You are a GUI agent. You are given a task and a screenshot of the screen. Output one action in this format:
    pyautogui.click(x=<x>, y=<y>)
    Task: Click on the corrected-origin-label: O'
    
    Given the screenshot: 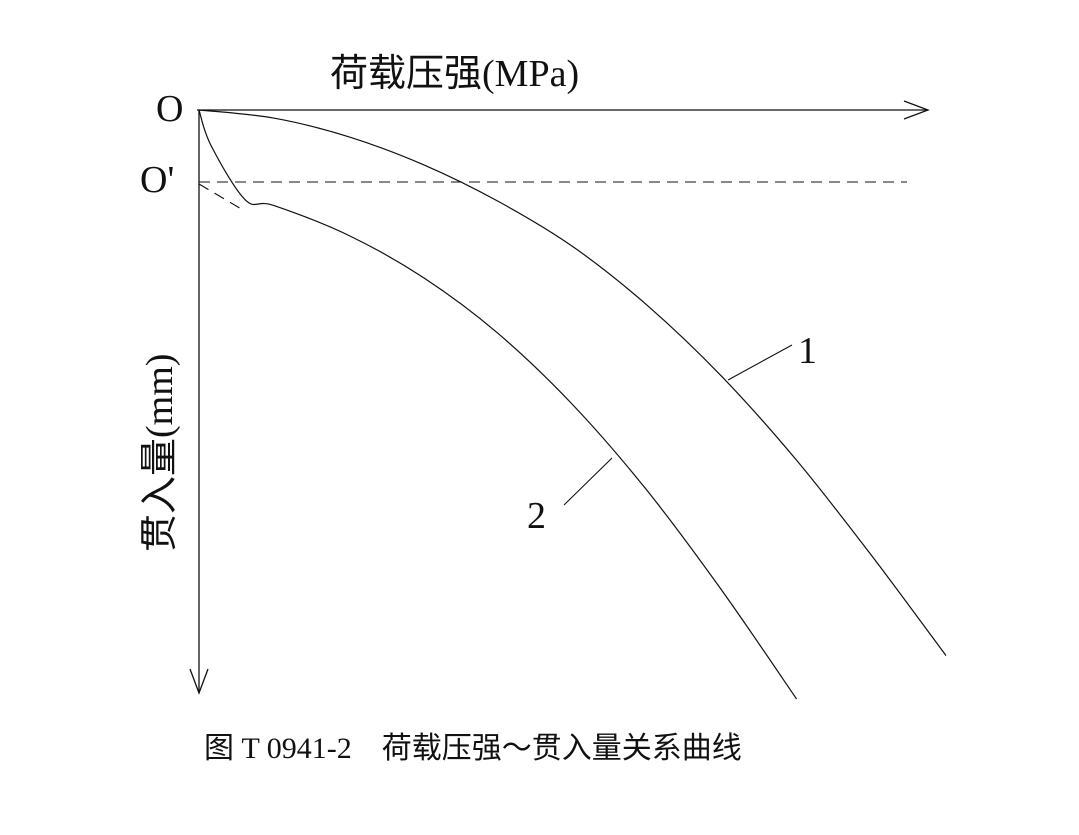 What is the action you would take?
    pyautogui.click(x=157, y=180)
    